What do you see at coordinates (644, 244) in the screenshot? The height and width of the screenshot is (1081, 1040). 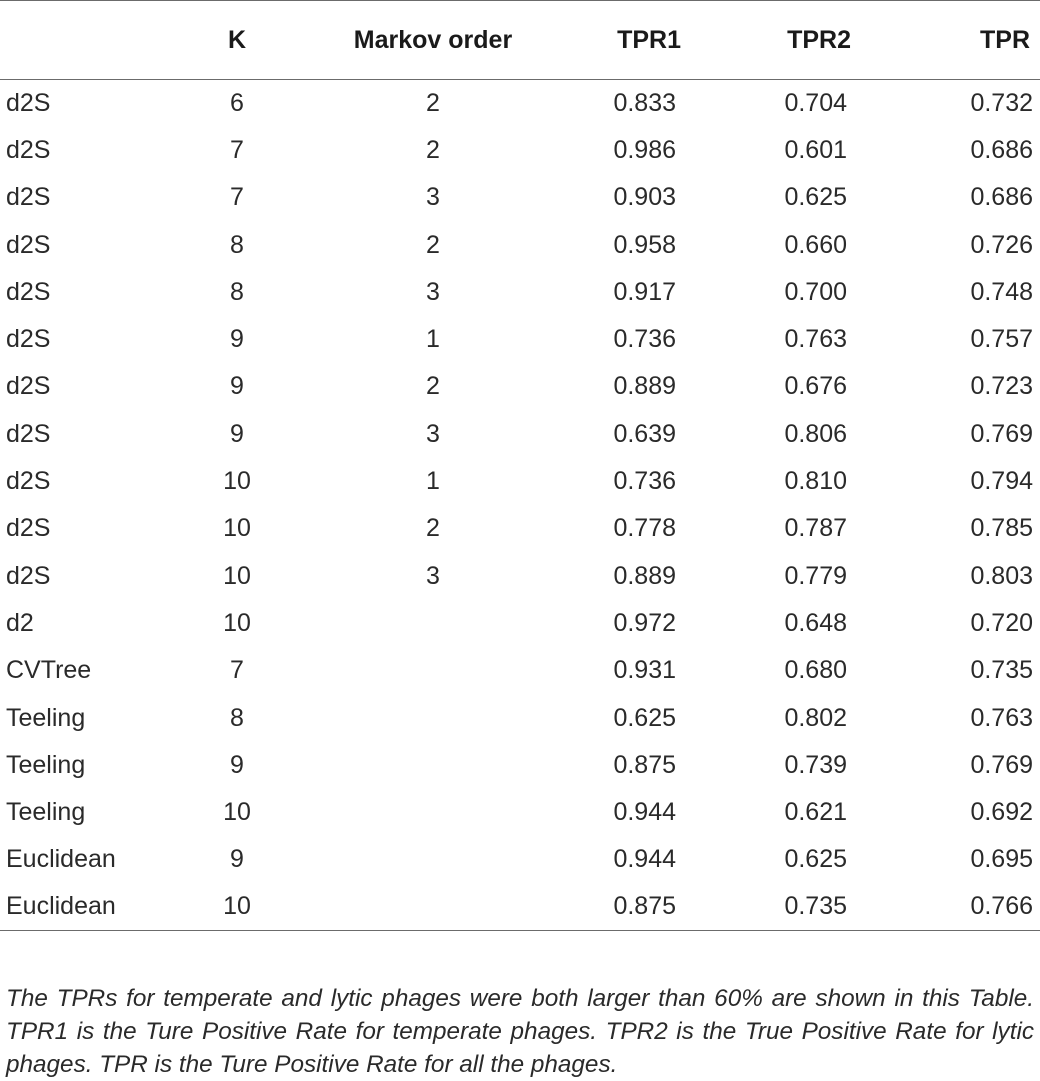 I see `cell-tpr1: 0.958` at bounding box center [644, 244].